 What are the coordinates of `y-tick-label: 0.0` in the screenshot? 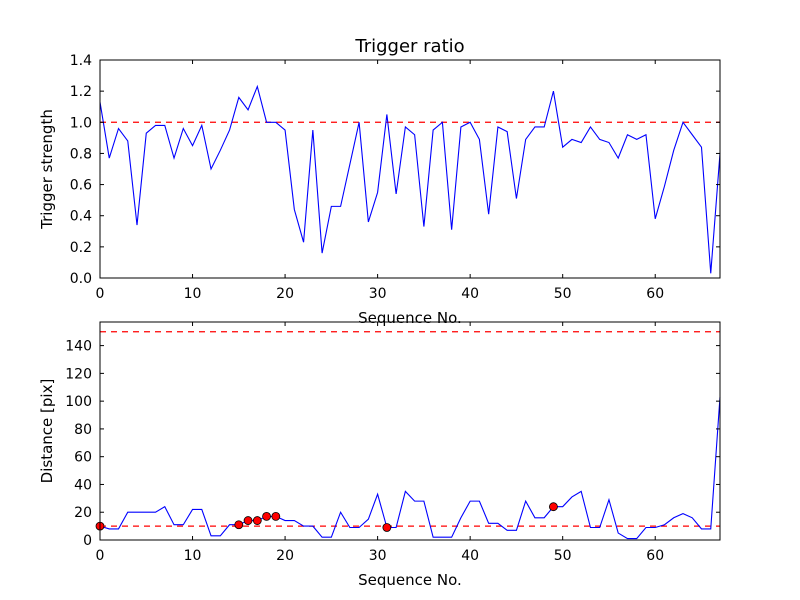 It's located at (81, 279).